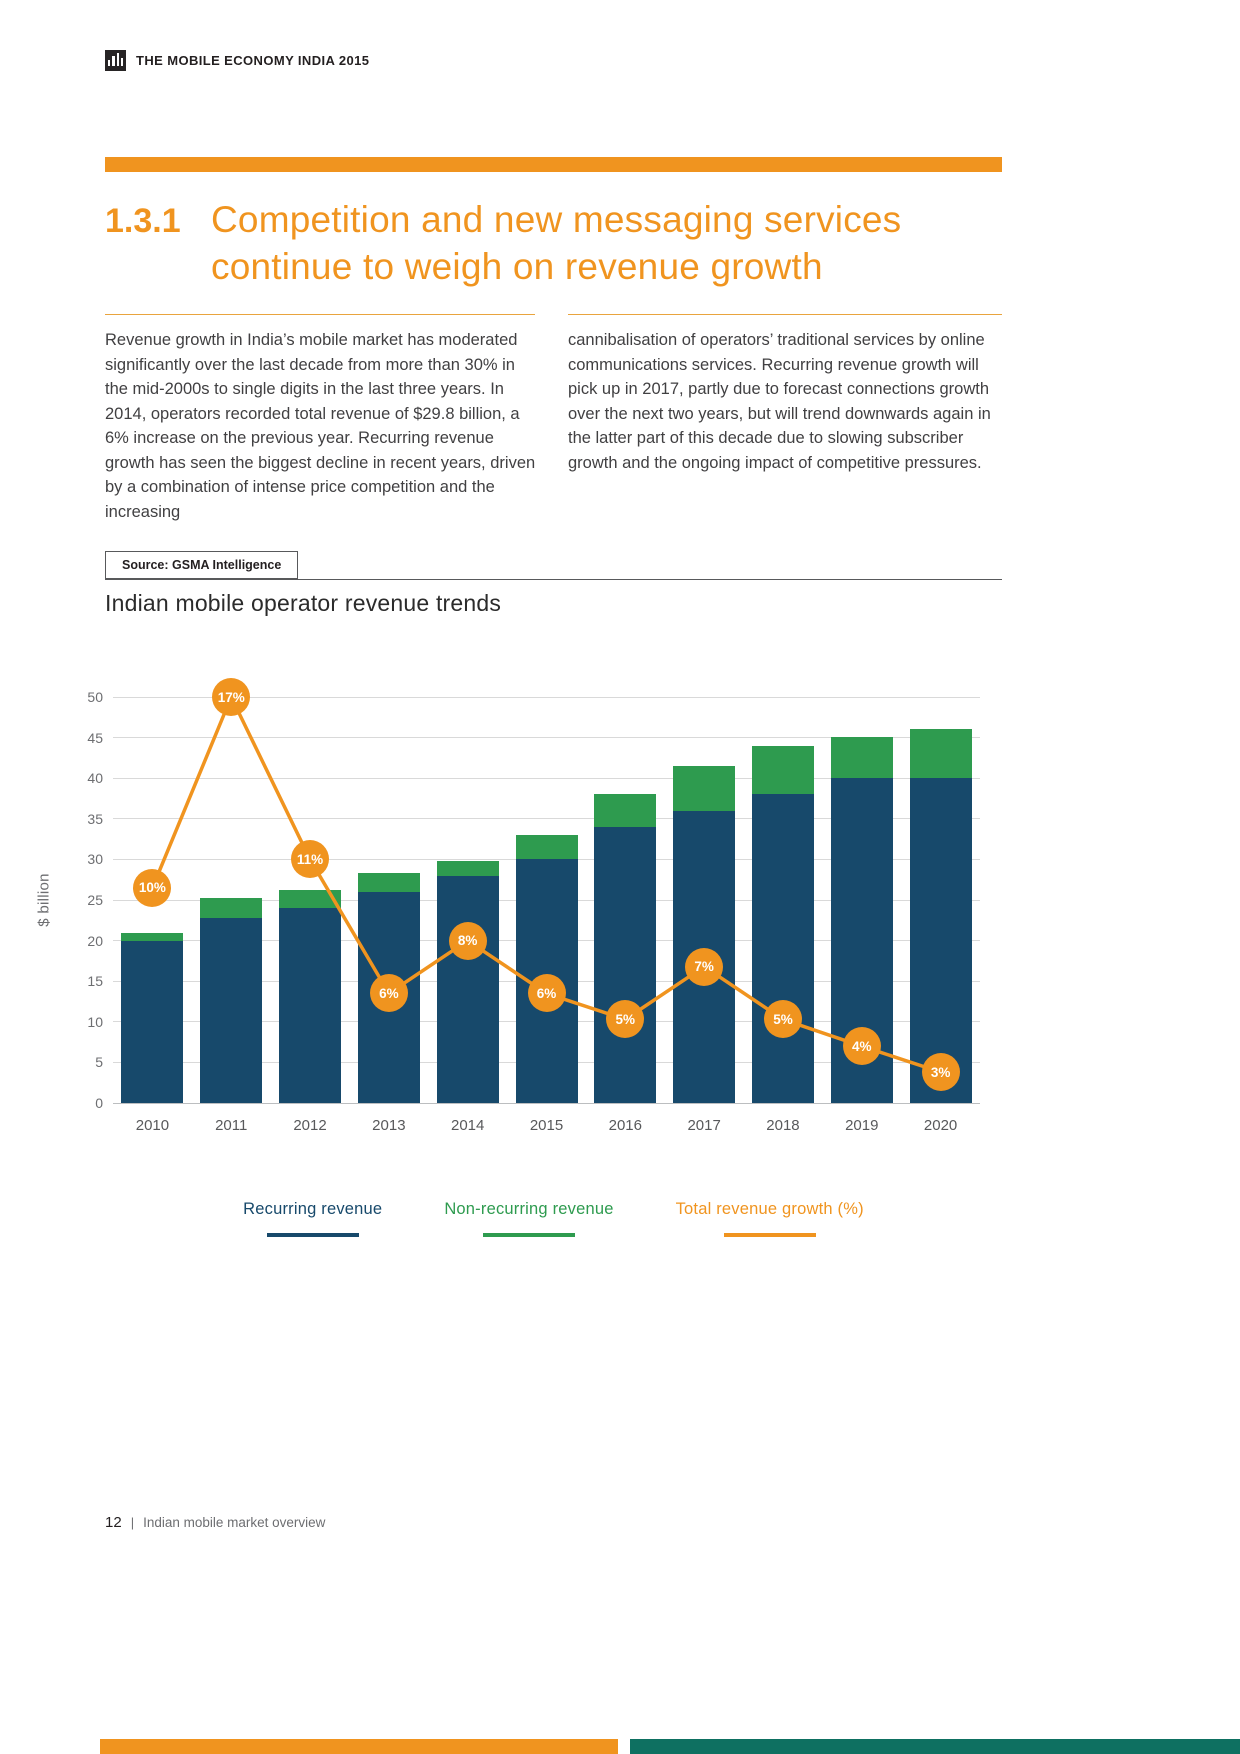 The width and height of the screenshot is (1240, 1754). What do you see at coordinates (95, 778) in the screenshot?
I see `y-tick-label: 40` at bounding box center [95, 778].